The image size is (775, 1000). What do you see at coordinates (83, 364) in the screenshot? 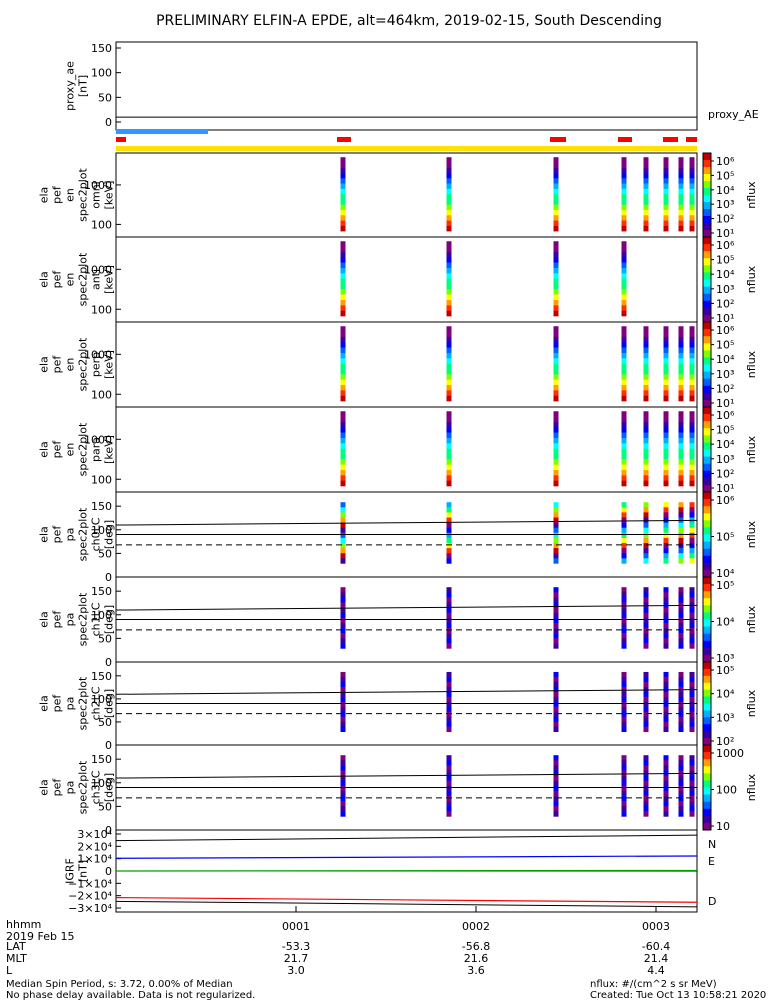
I see `y-axis-label: spec2plot` at bounding box center [83, 364].